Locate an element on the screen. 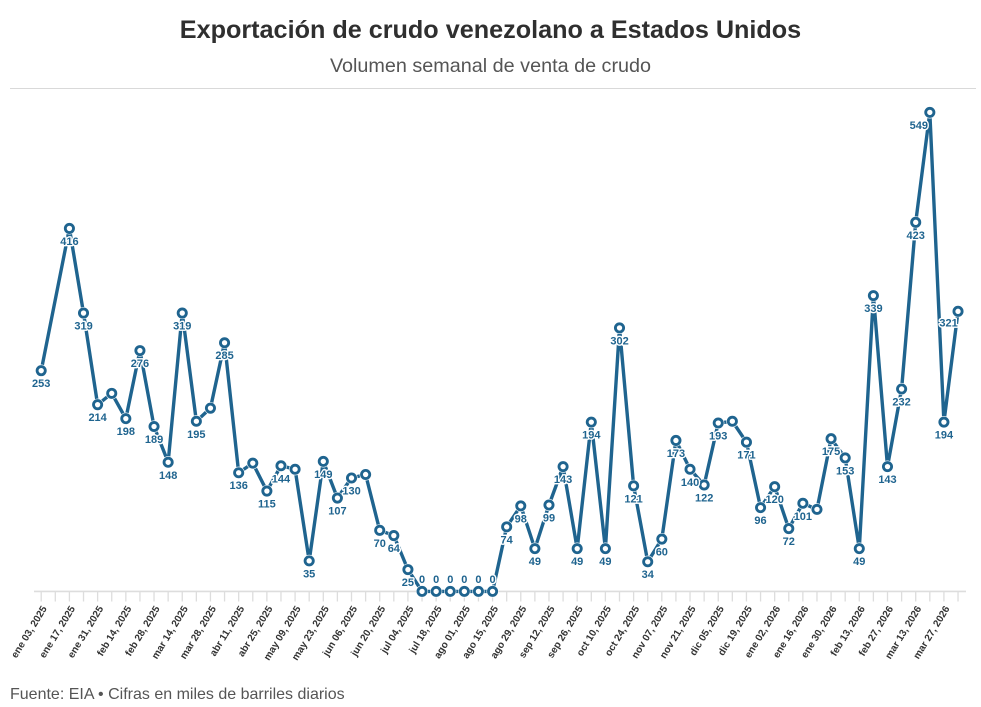 This screenshot has width=981, height=707. svg-text: 70 is located at coordinates (380, 544).